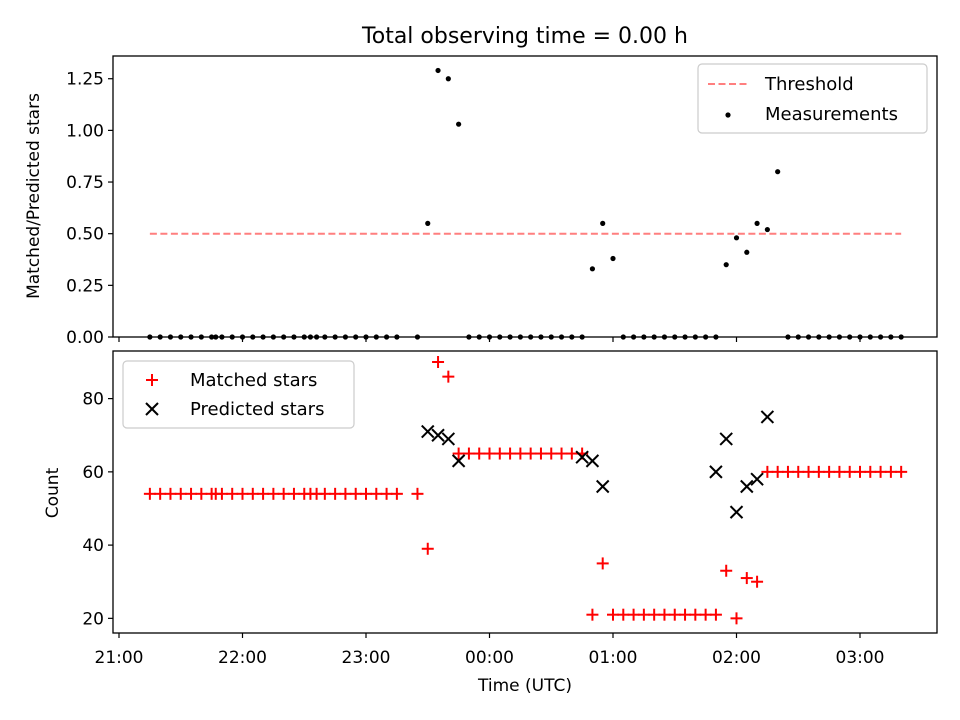 Image resolution: width=960 pixels, height=720 pixels. What do you see at coordinates (253, 380) in the screenshot?
I see `legend-matched-label: Matched stars` at bounding box center [253, 380].